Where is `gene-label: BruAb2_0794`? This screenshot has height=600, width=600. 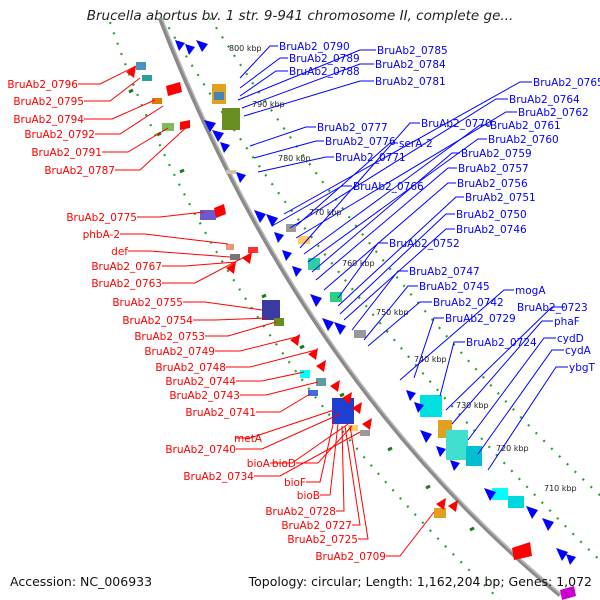
gene-label: BruAb2_0794 is located at coordinates (48, 120).